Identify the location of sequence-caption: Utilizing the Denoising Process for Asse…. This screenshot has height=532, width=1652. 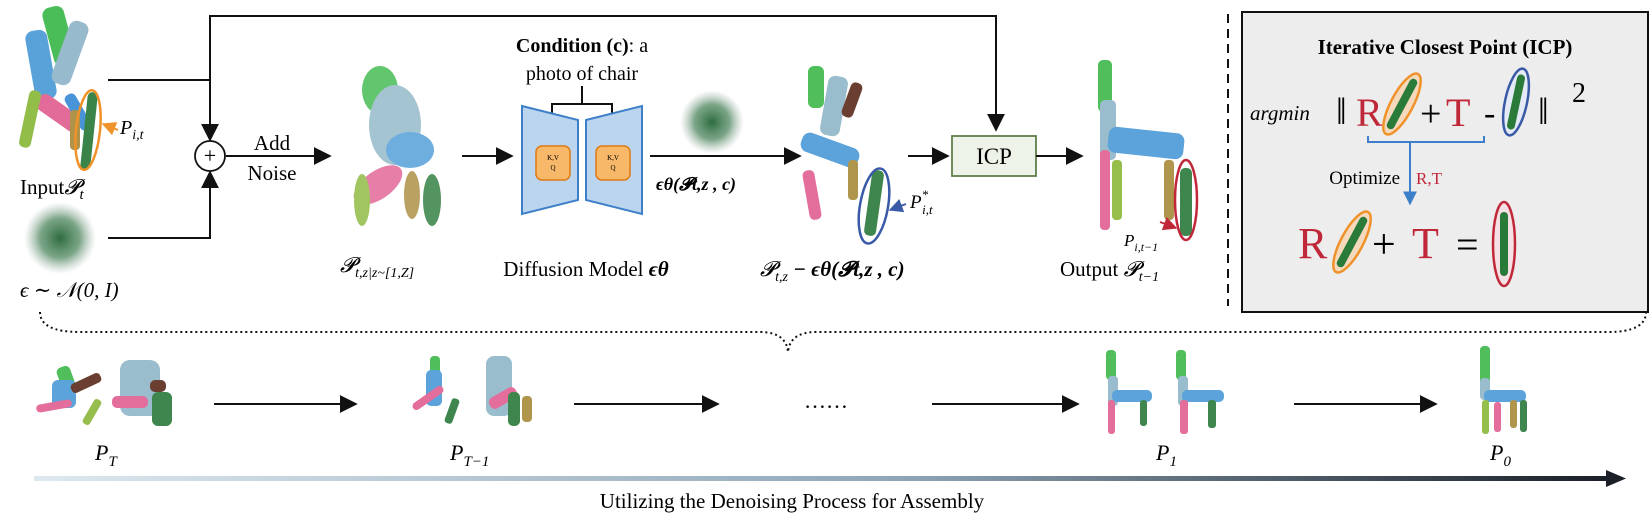
(792, 501).